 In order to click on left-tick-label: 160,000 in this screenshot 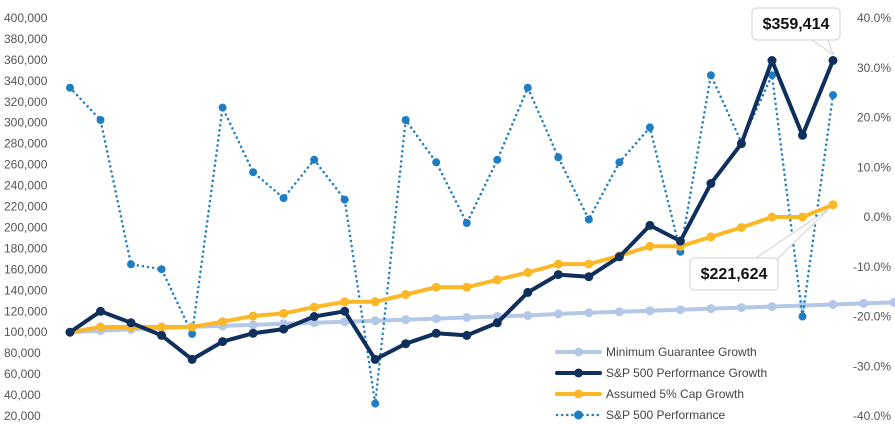, I will do `click(26, 269)`.